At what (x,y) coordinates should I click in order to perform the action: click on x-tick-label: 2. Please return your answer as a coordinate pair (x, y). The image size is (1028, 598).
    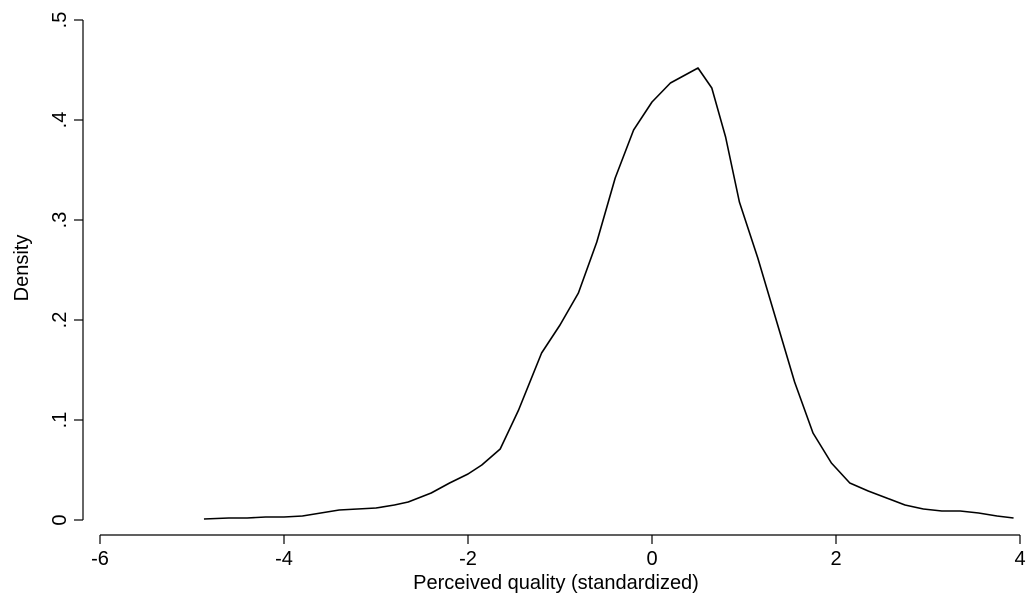
    Looking at the image, I should click on (835, 559).